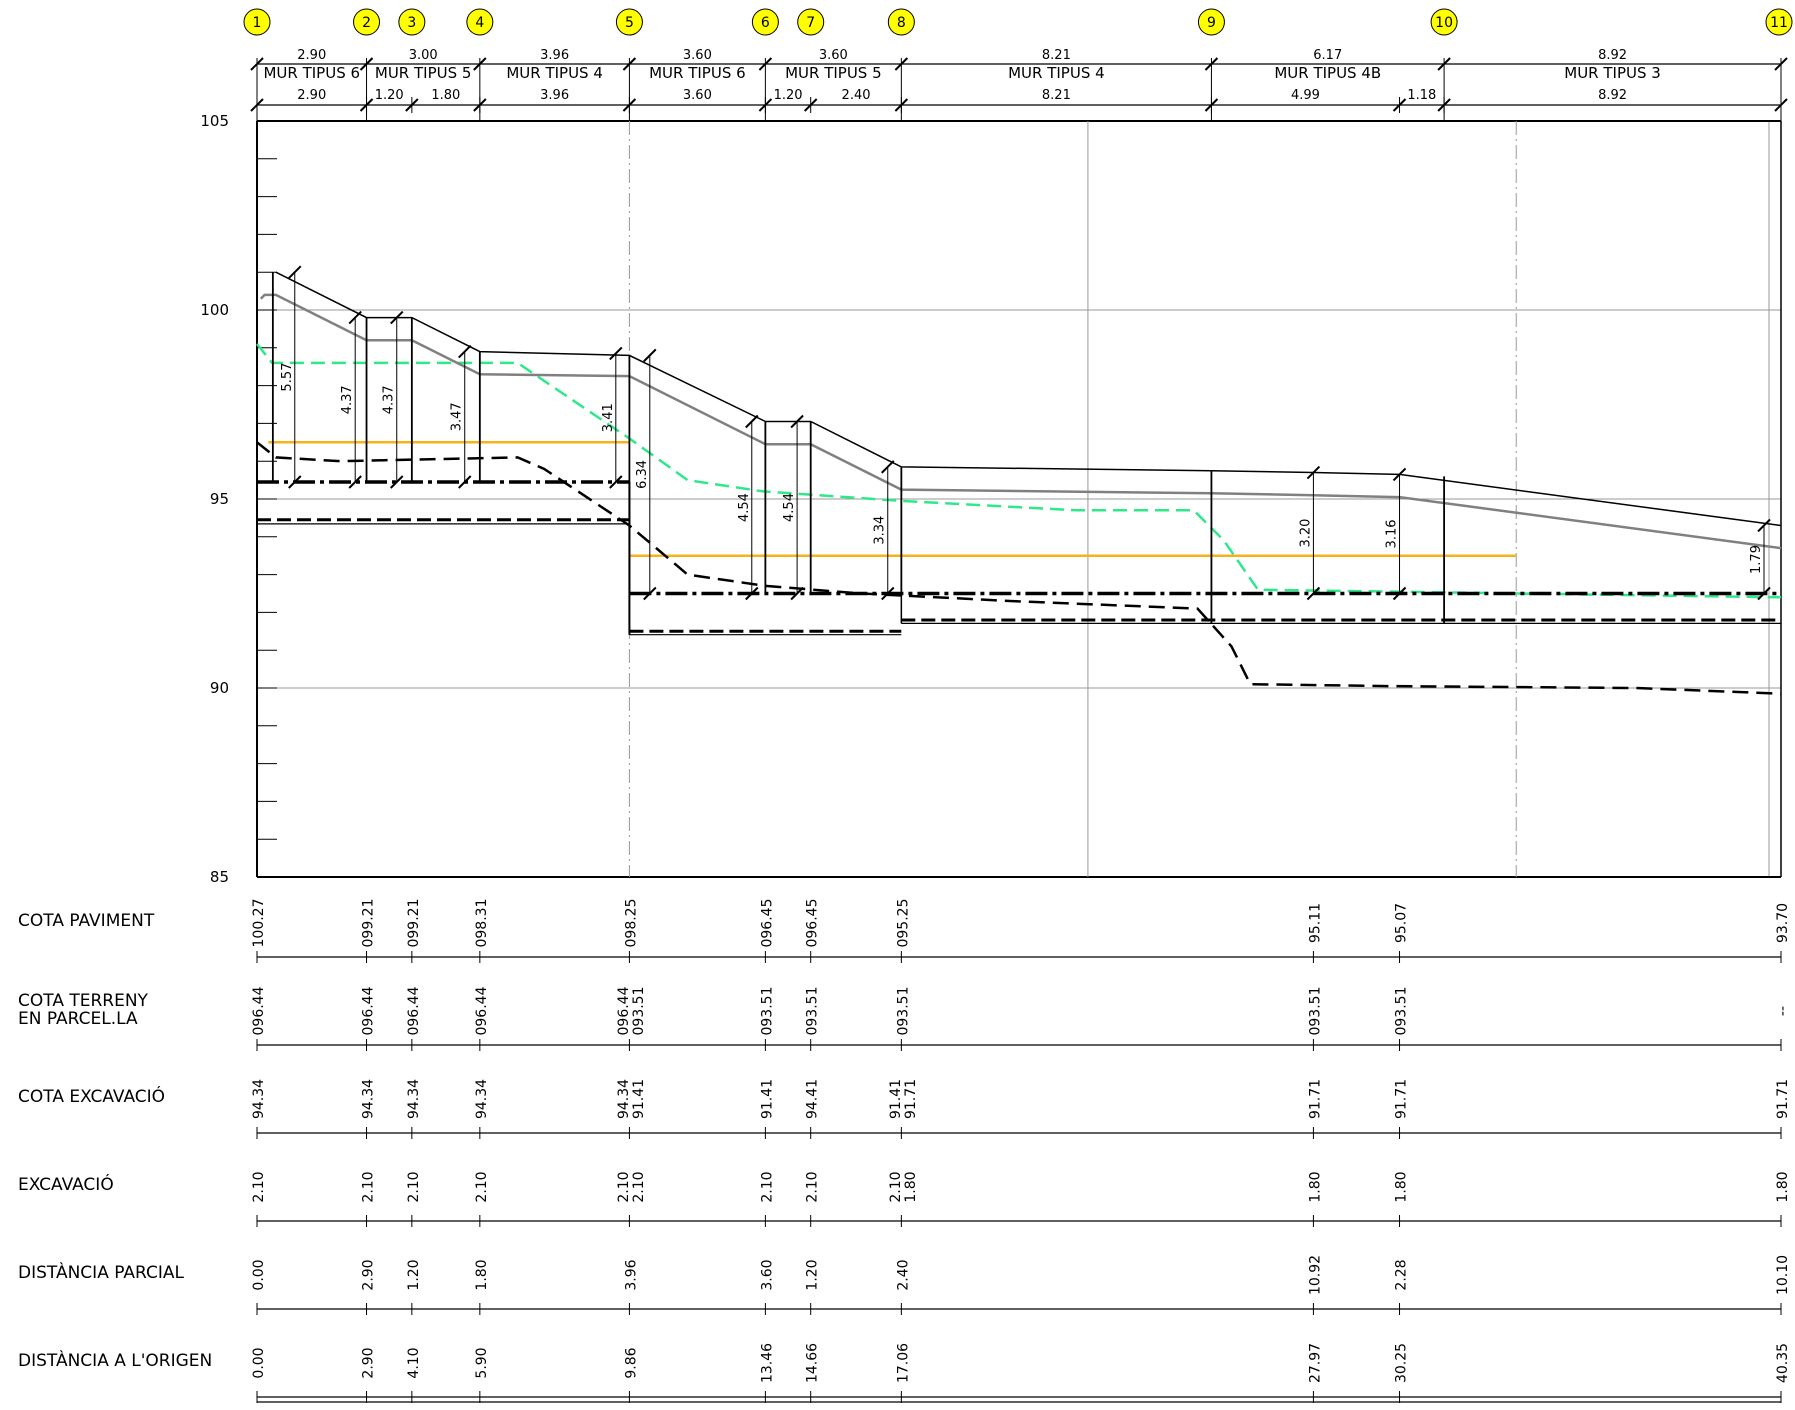 Image resolution: width=1795 pixels, height=1410 pixels. What do you see at coordinates (389, 95) in the screenshot?
I see `sub-dimension-label: 1.20` at bounding box center [389, 95].